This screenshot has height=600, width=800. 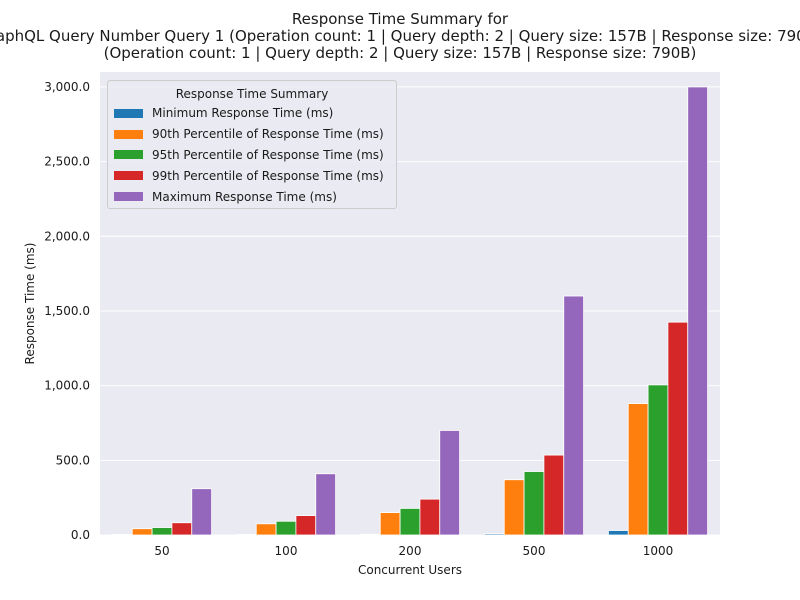 I want to click on y-tick-label: 1,500.0, so click(x=67, y=311).